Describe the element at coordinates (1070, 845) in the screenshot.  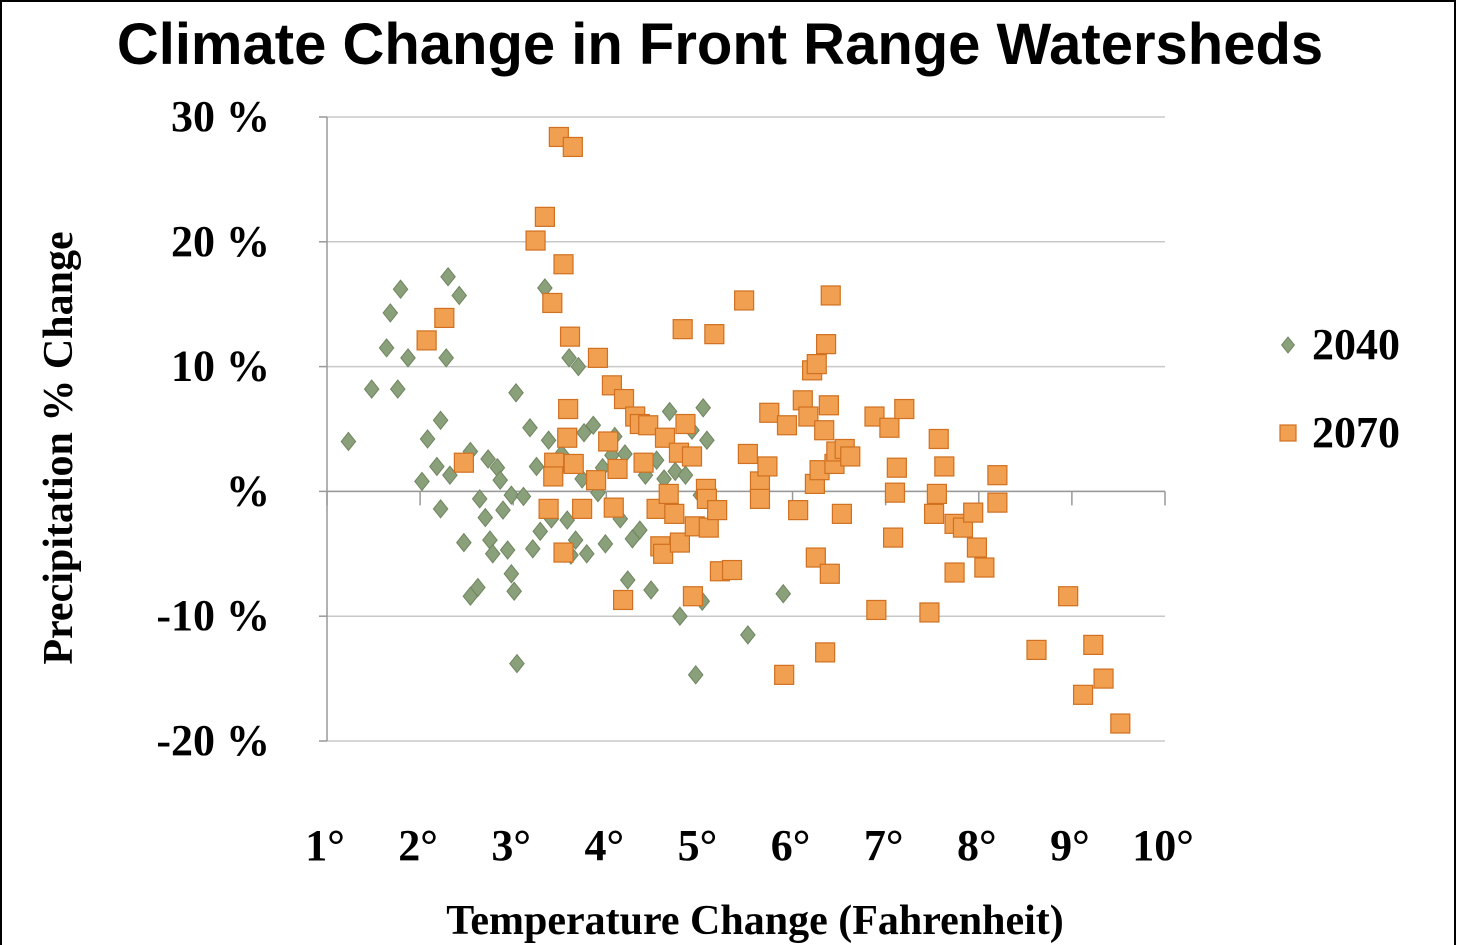
I see `x-tick-label: 9°` at that location.